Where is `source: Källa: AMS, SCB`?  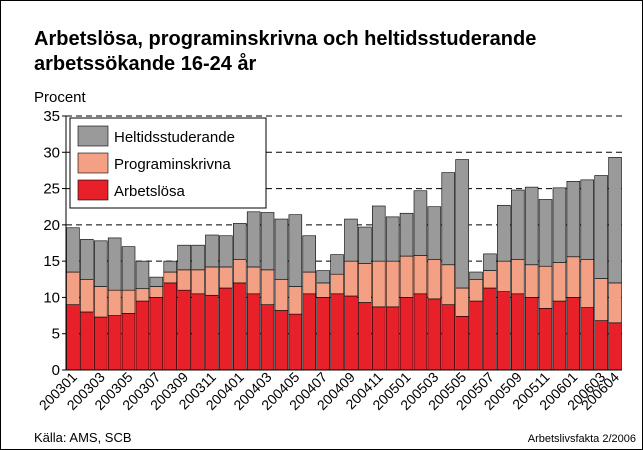 source: Källa: AMS, SCB is located at coordinates (83, 437).